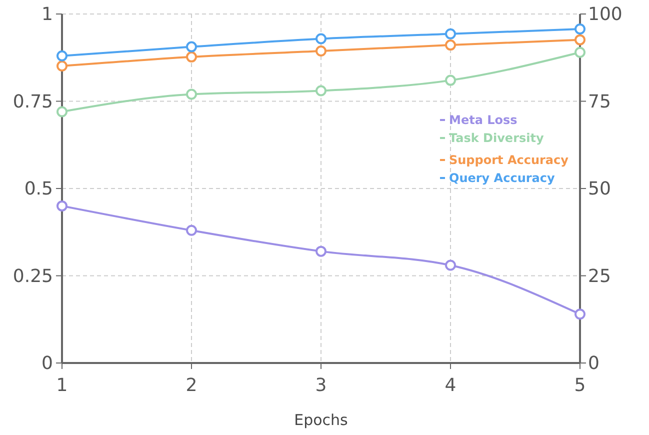 This screenshot has width=649, height=435. What do you see at coordinates (32, 101) in the screenshot?
I see `y-tick-label: 0.75` at bounding box center [32, 101].